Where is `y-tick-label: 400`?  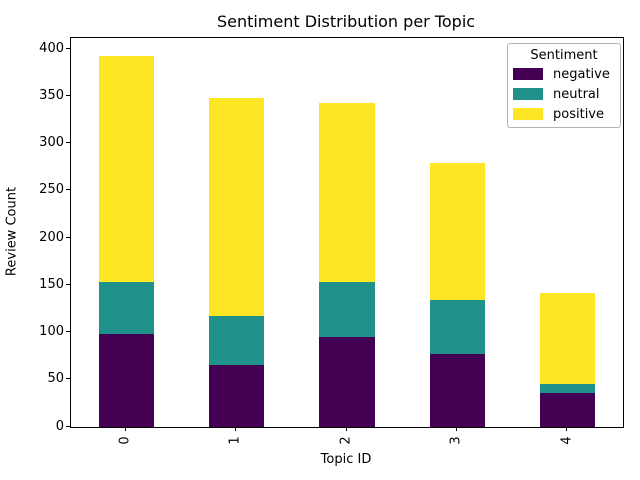
y-tick-label: 400 is located at coordinates (51, 48).